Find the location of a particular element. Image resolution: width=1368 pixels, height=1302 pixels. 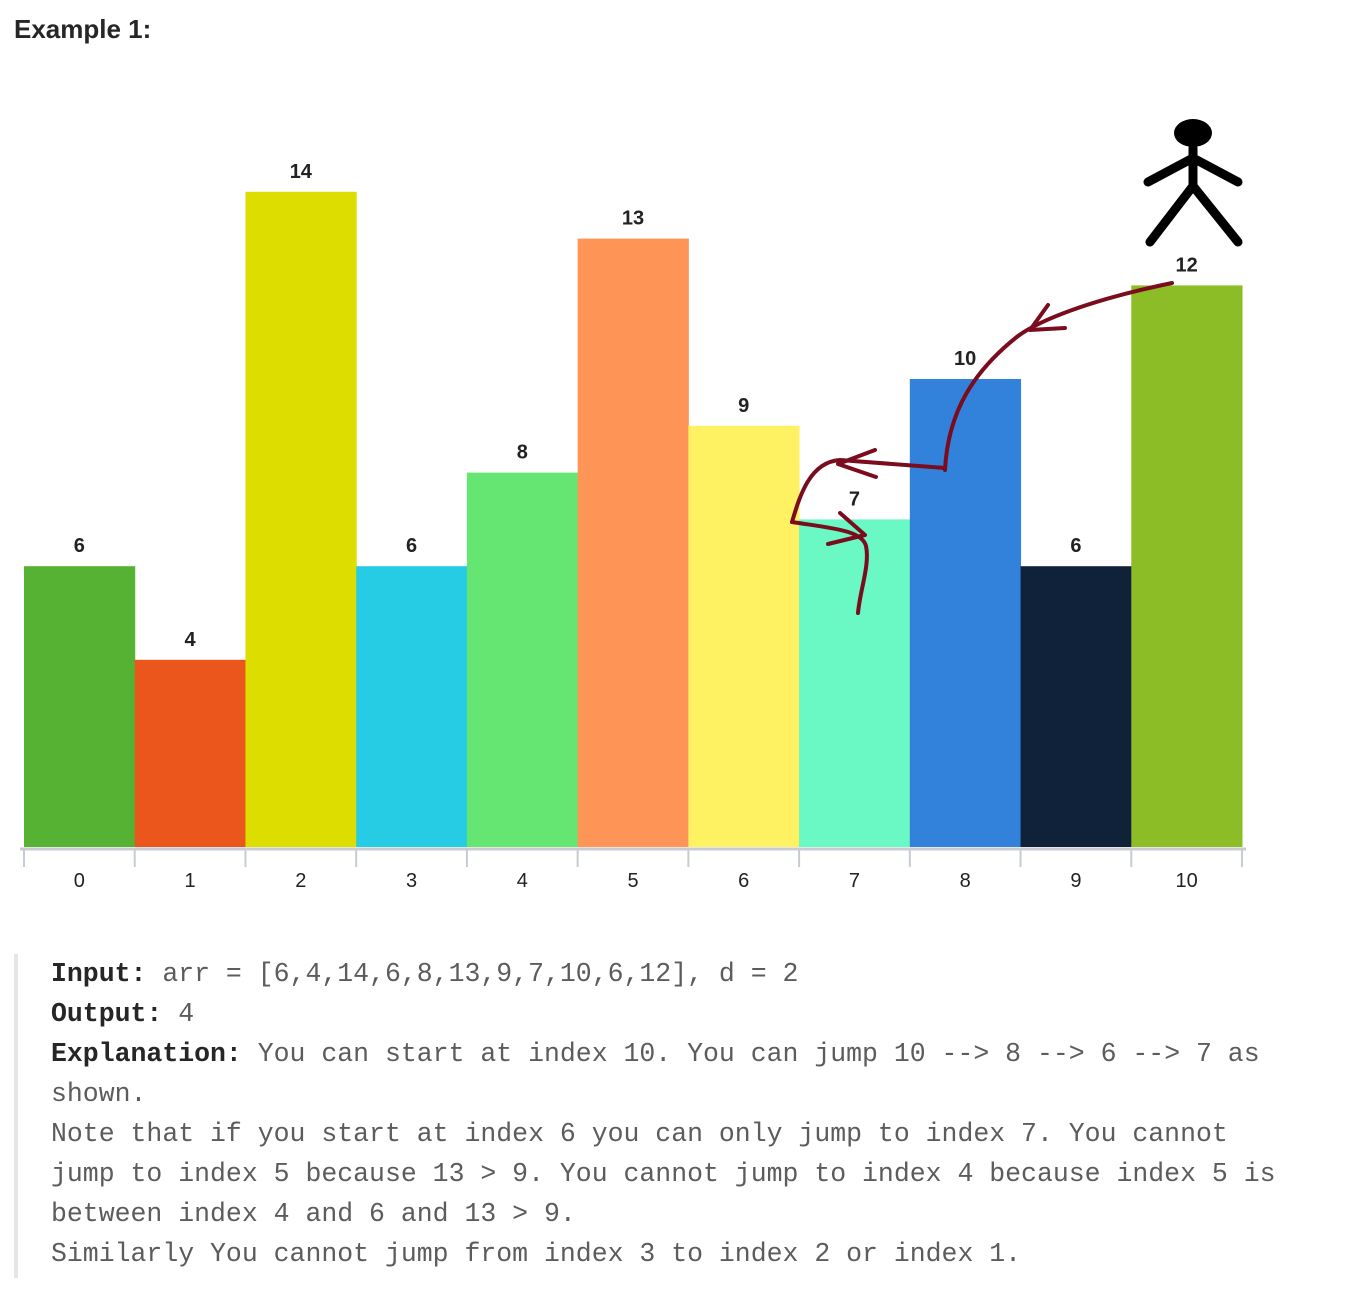

output-line: Output: 4 is located at coordinates (705, 1014).